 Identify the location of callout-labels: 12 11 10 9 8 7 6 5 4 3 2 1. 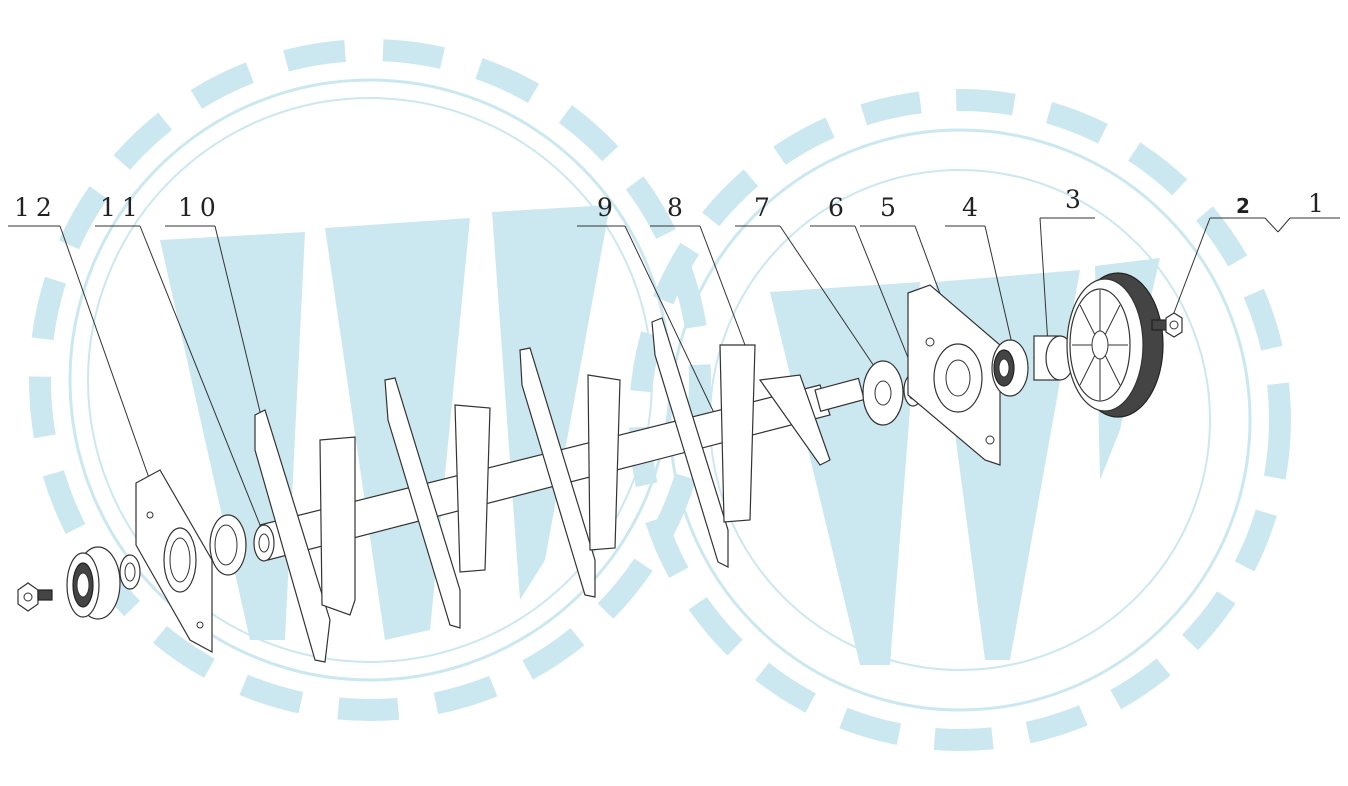
(672, 203).